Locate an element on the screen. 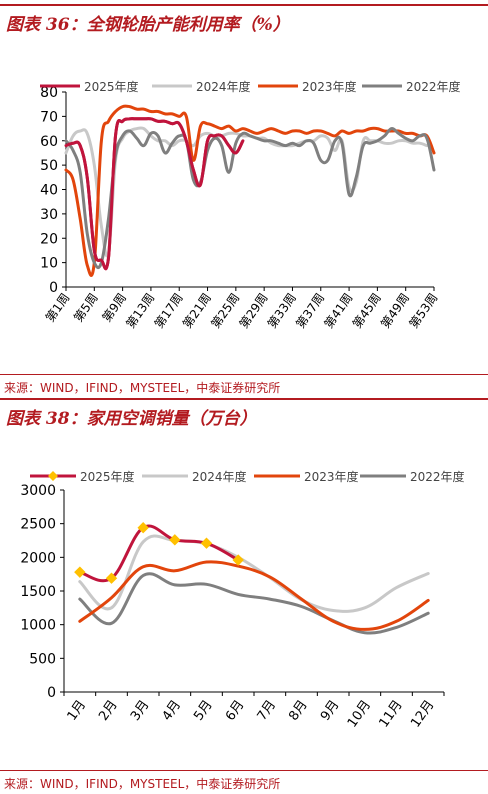 Image resolution: width=488 pixels, height=794 pixels. x-tick-label: 第45周 is located at coordinates (367, 311).